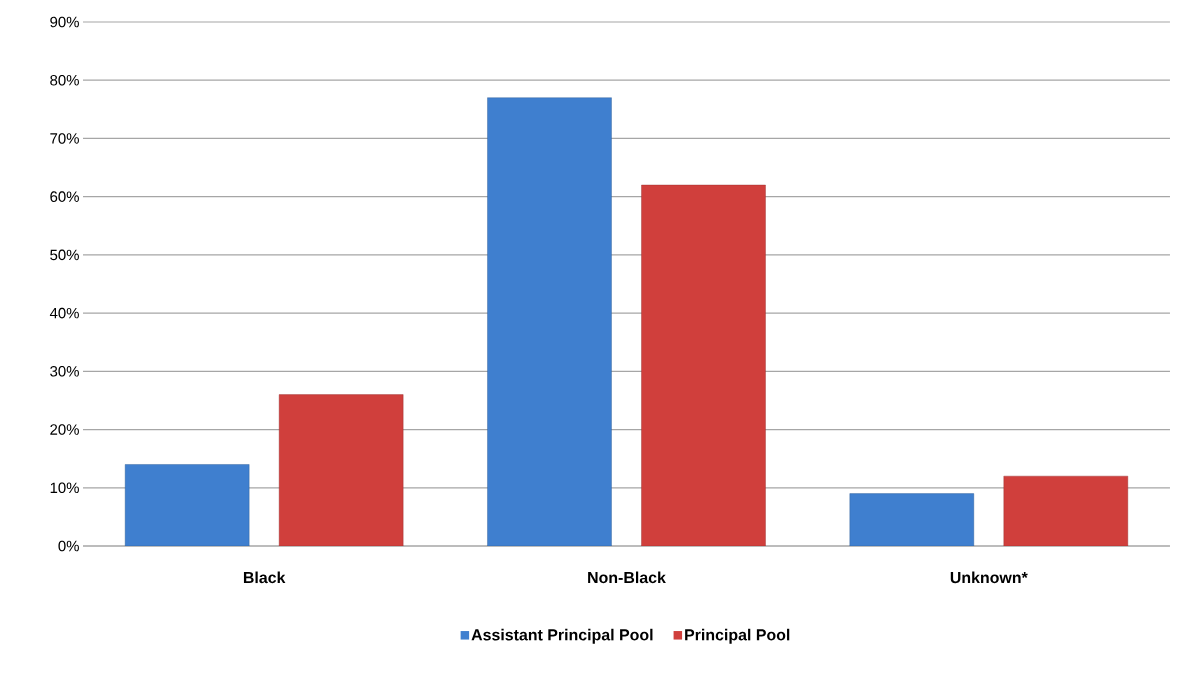 This screenshot has width=1194, height=679. Describe the element at coordinates (64, 196) in the screenshot. I see `y-tick-label: 60%` at that location.